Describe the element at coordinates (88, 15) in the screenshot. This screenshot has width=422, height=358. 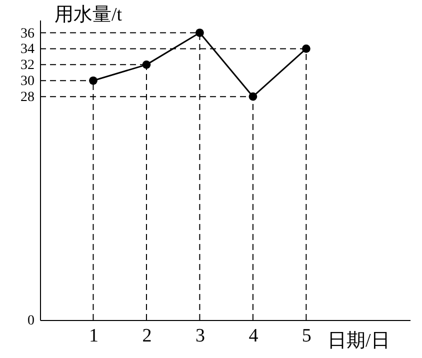
I see `y-axis-title: 用水量/t` at that location.